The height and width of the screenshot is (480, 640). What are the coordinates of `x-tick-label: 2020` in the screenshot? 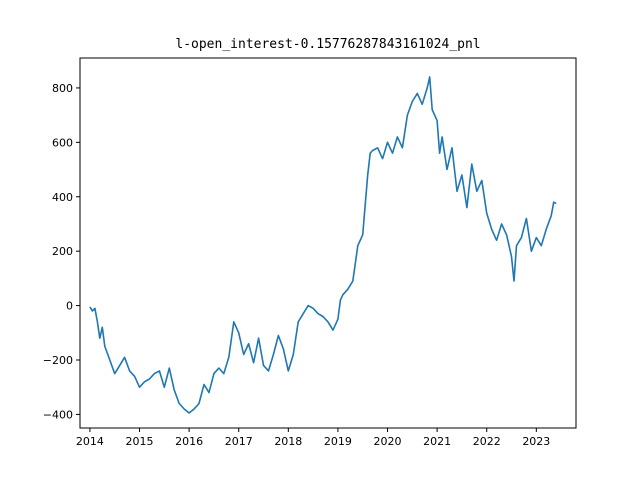 It's located at (388, 441).